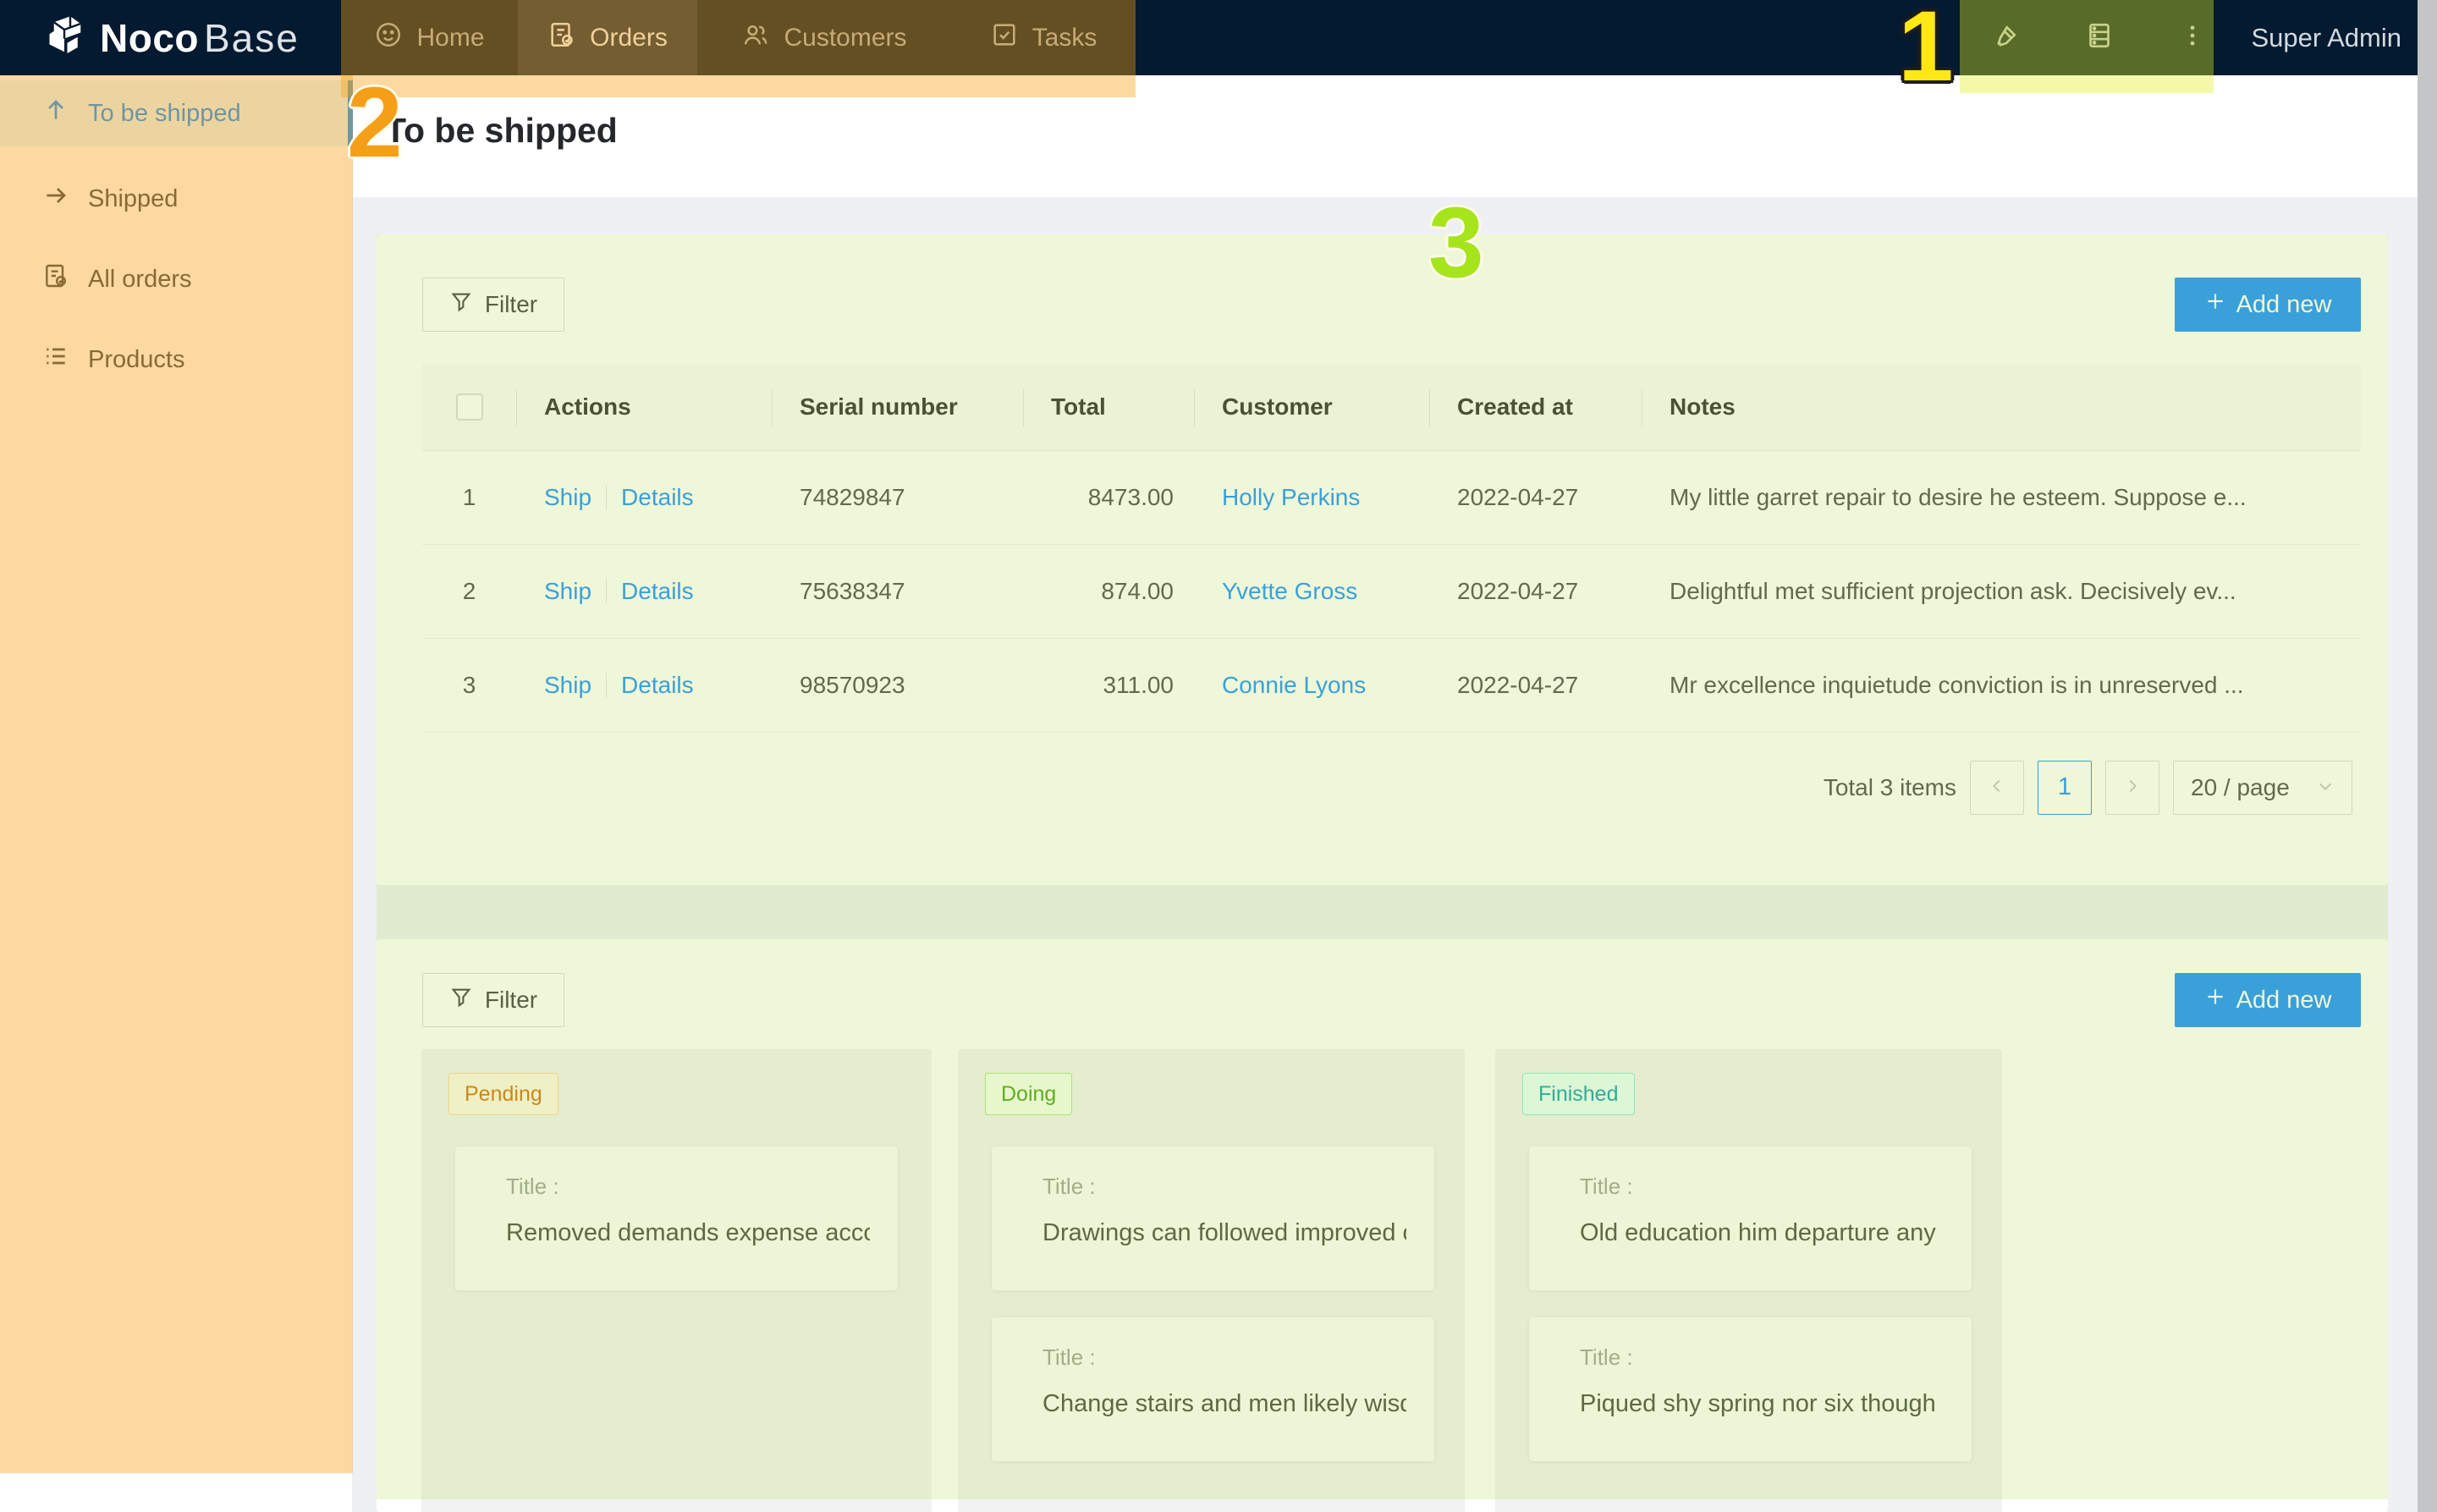 This screenshot has width=2437, height=1512. I want to click on tab-customers: Customers, so click(824, 38).